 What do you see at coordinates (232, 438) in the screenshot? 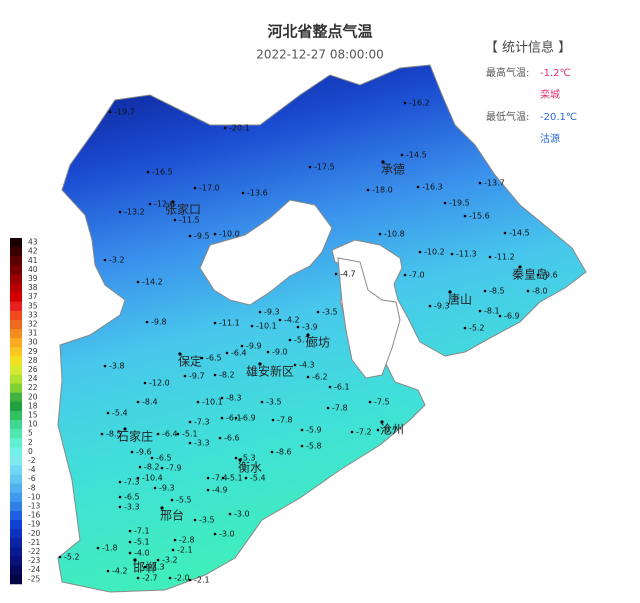
I see `station-value: -6.6` at bounding box center [232, 438].